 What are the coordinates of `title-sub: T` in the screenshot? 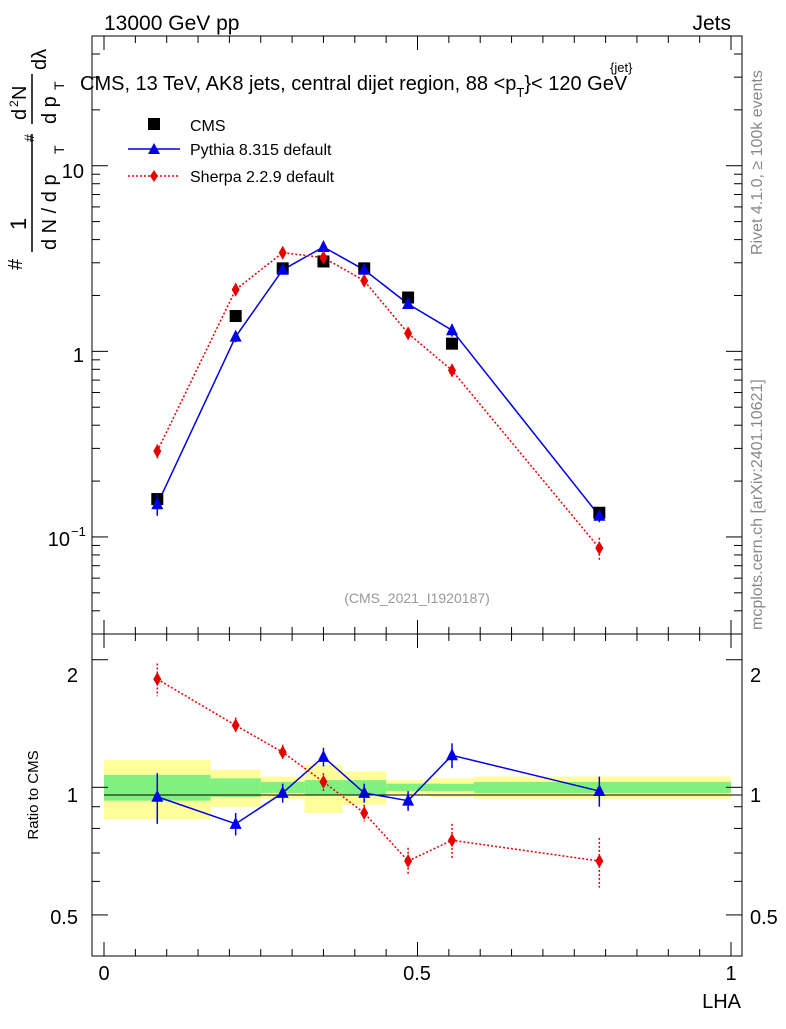 It's located at (520, 92).